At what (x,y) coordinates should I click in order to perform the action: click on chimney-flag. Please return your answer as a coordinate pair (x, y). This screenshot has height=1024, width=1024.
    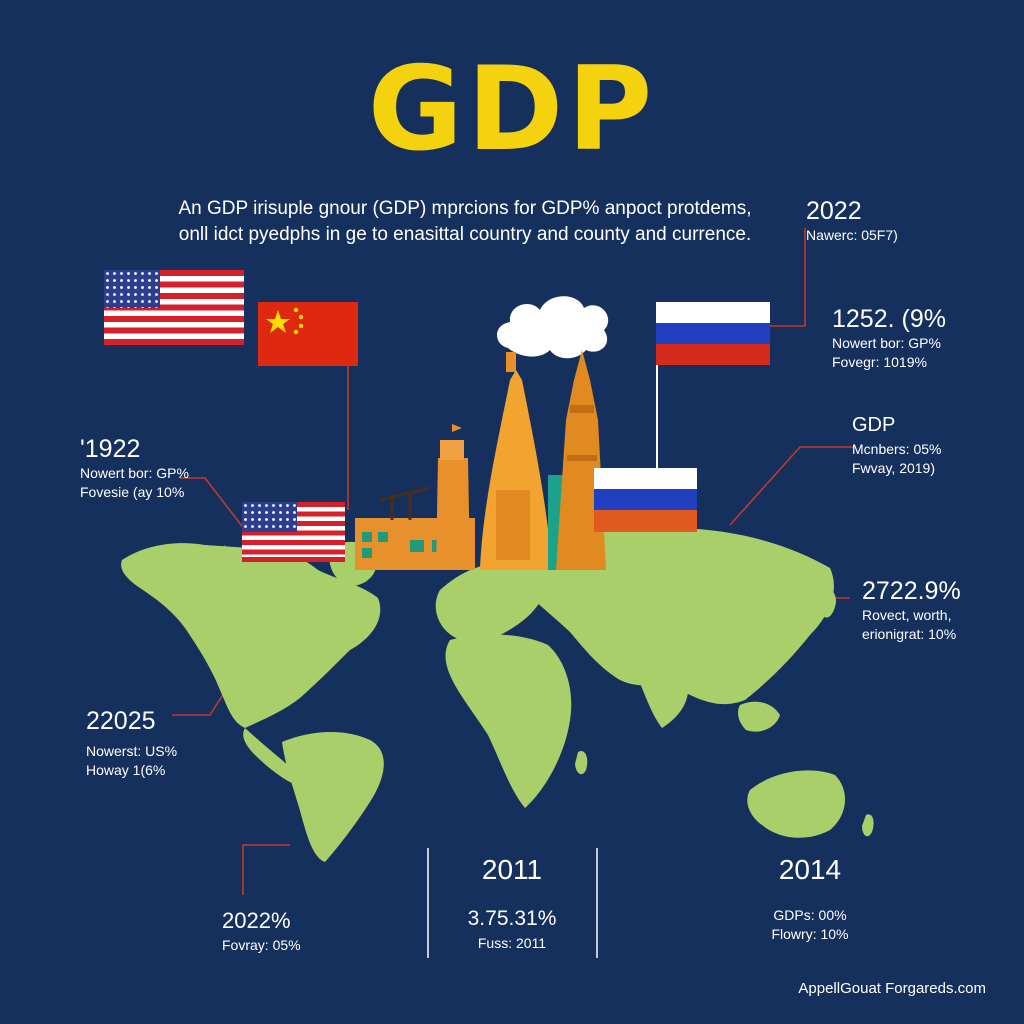
    Looking at the image, I should click on (457, 432).